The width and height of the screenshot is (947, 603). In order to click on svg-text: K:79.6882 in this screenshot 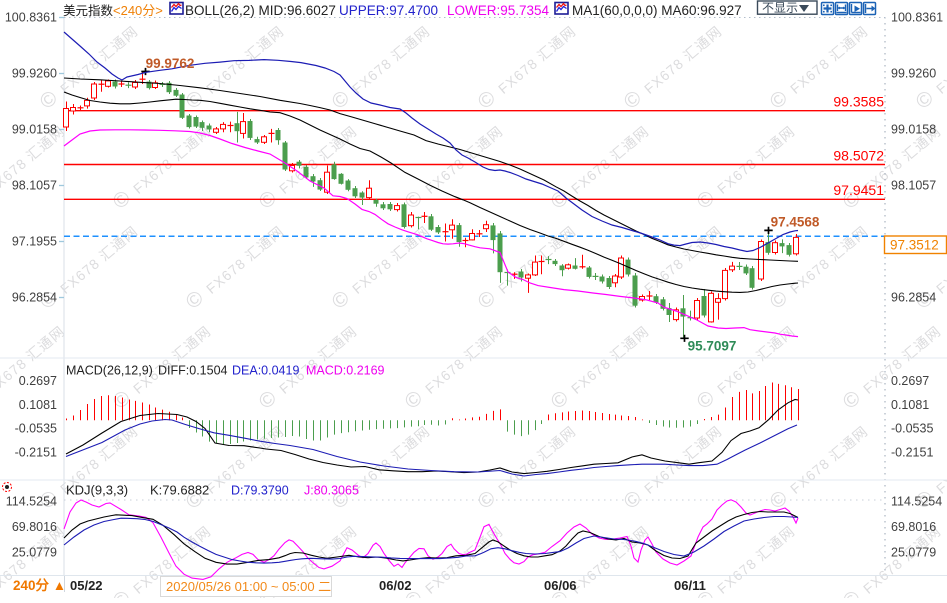, I will do `click(179, 490)`.